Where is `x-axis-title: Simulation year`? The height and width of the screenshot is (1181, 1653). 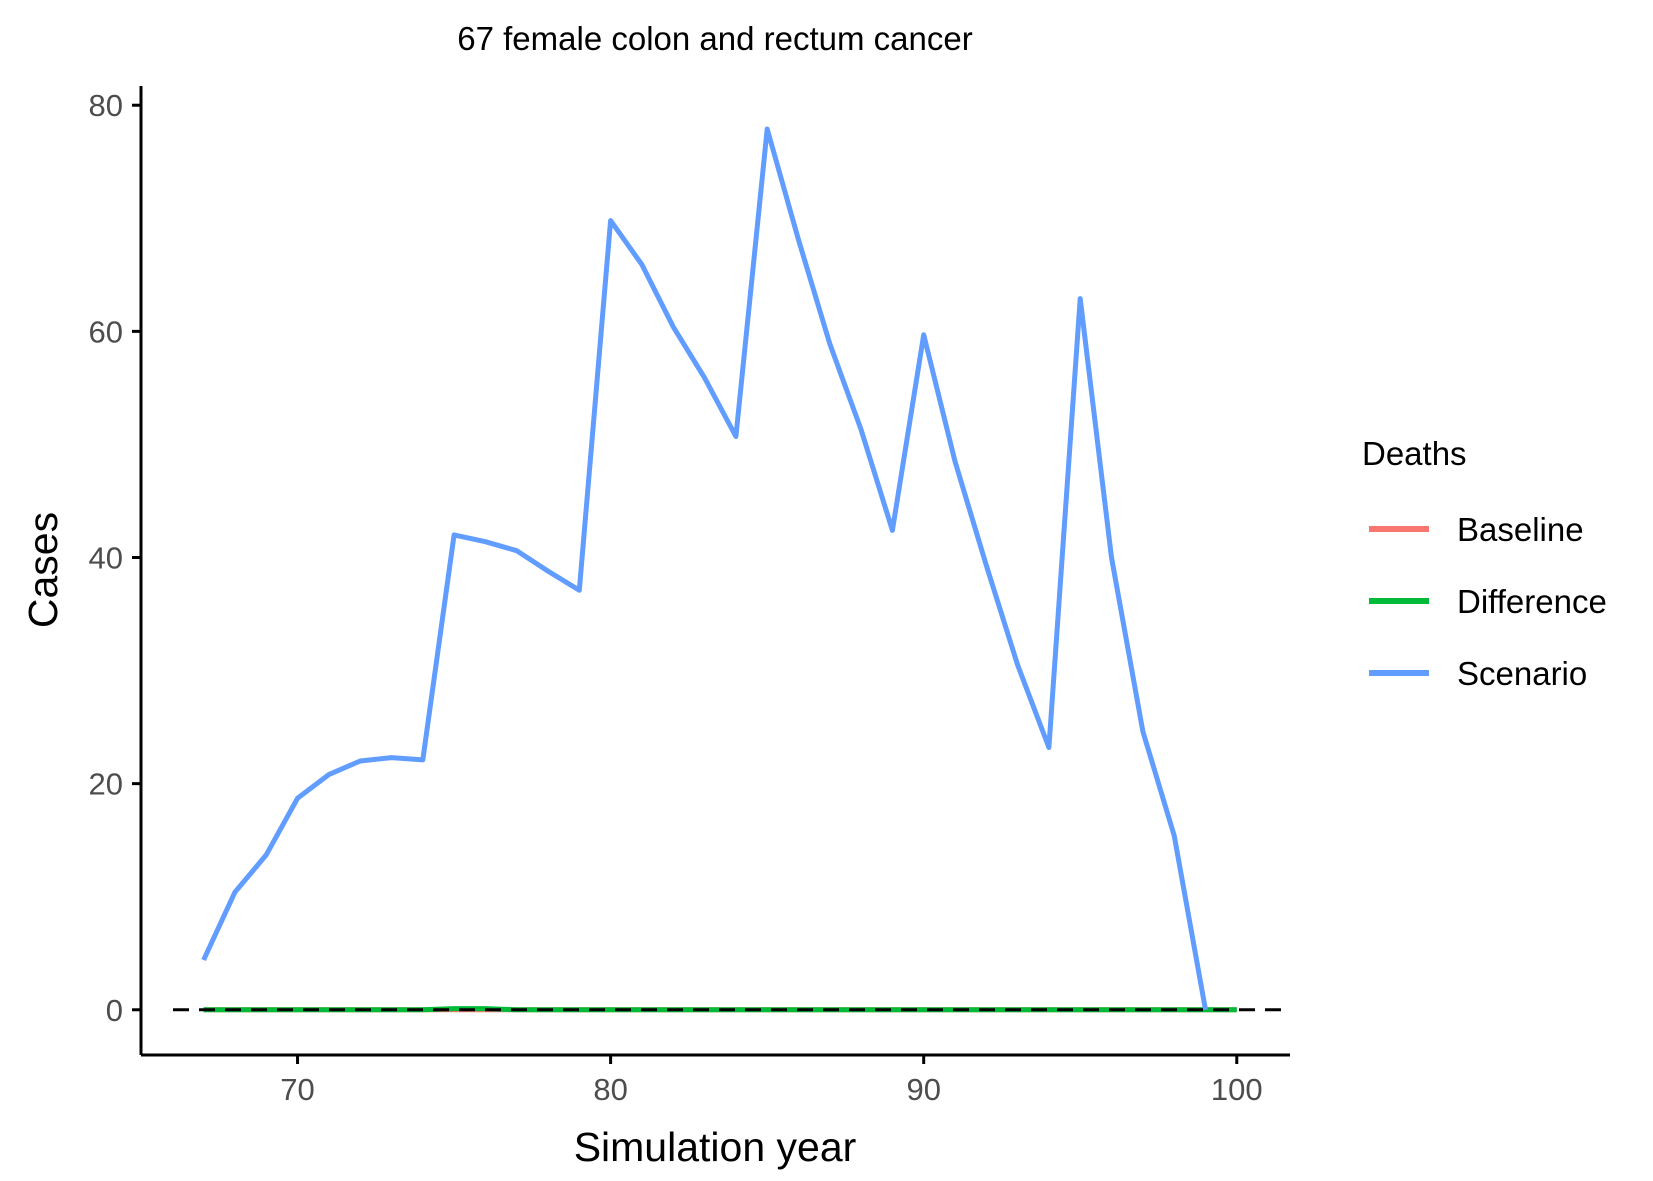 x-axis-title: Simulation year is located at coordinates (715, 1147).